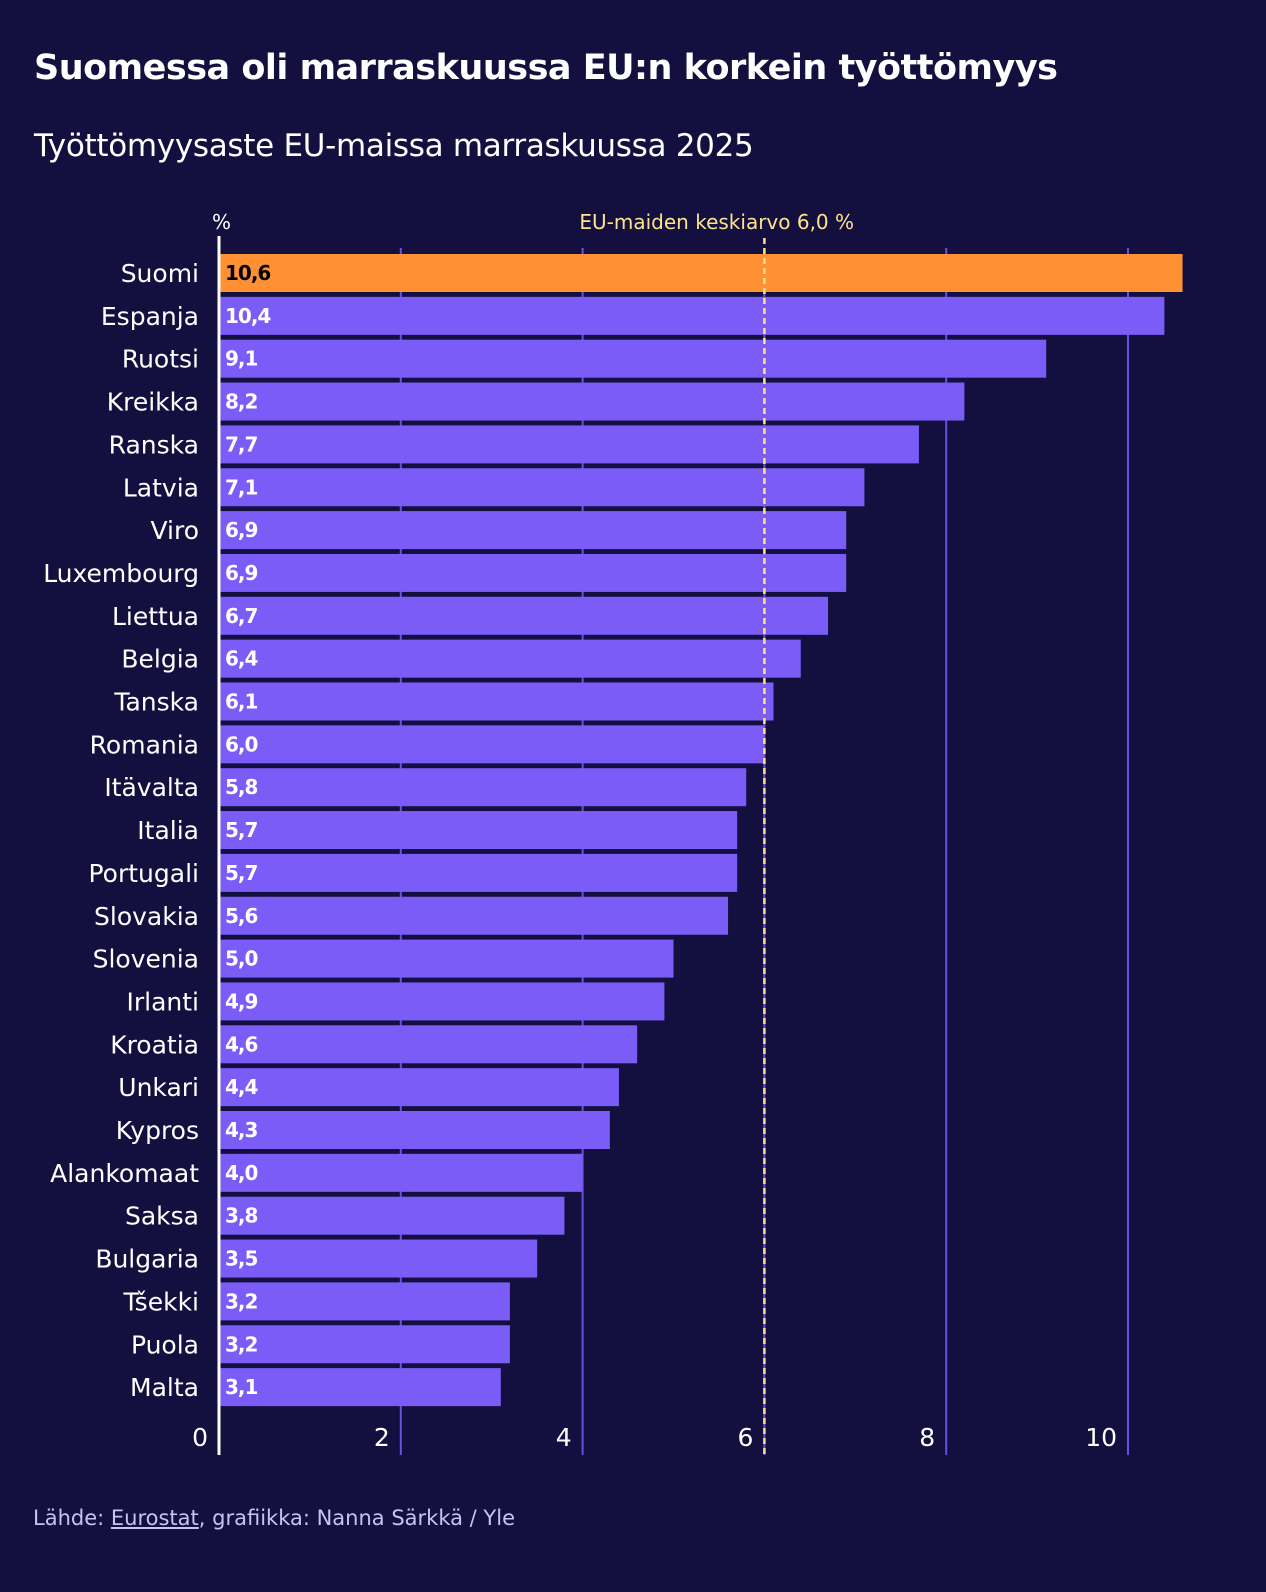 Image resolution: width=1266 pixels, height=1592 pixels. What do you see at coordinates (241, 1173) in the screenshot?
I see `data-label: 4,0` at bounding box center [241, 1173].